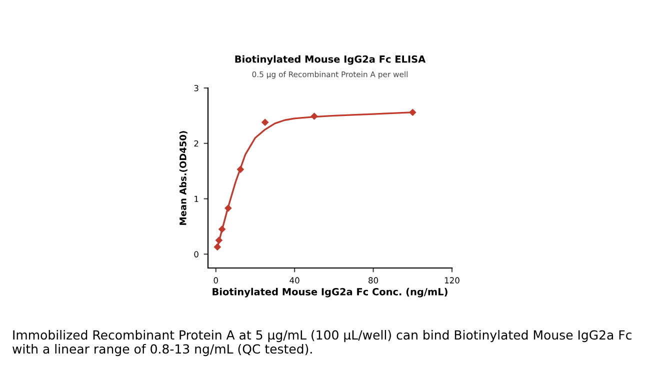 The height and width of the screenshot is (376, 650). Describe the element at coordinates (196, 199) in the screenshot. I see `y-tick-label: 1` at that location.